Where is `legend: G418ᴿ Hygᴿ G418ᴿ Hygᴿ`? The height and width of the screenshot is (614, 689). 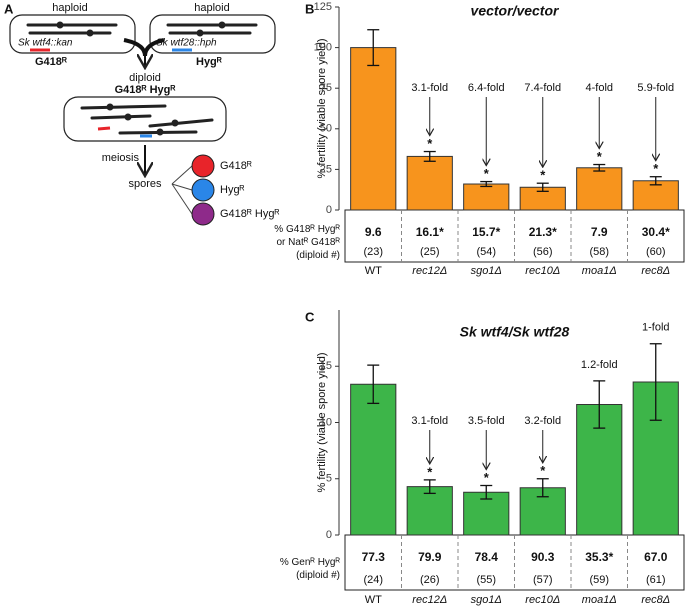 legend: G418ᴿ Hygᴿ G418ᴿ Hygᴿ is located at coordinates (235, 190).